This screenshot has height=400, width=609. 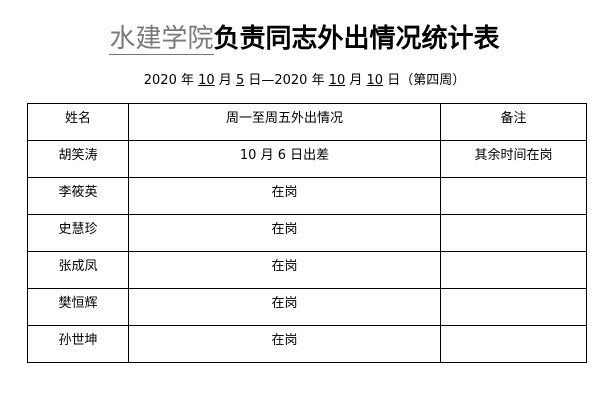 I want to click on table-row: 李筱英 在岗, so click(x=307, y=196).